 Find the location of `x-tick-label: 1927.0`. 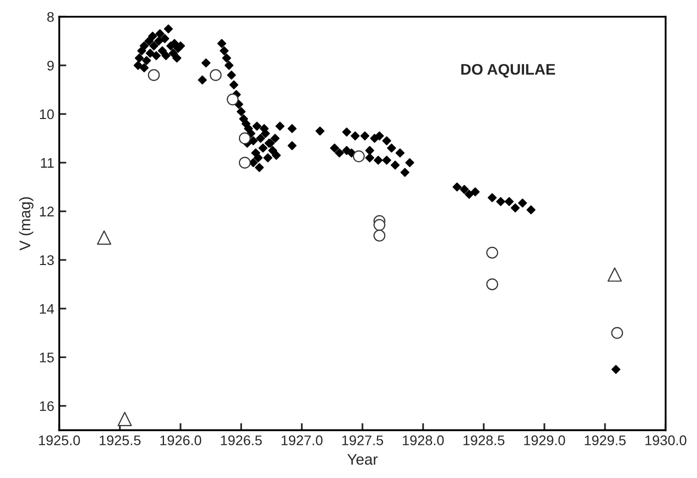

x-tick-label: 1927.0 is located at coordinates (302, 440).